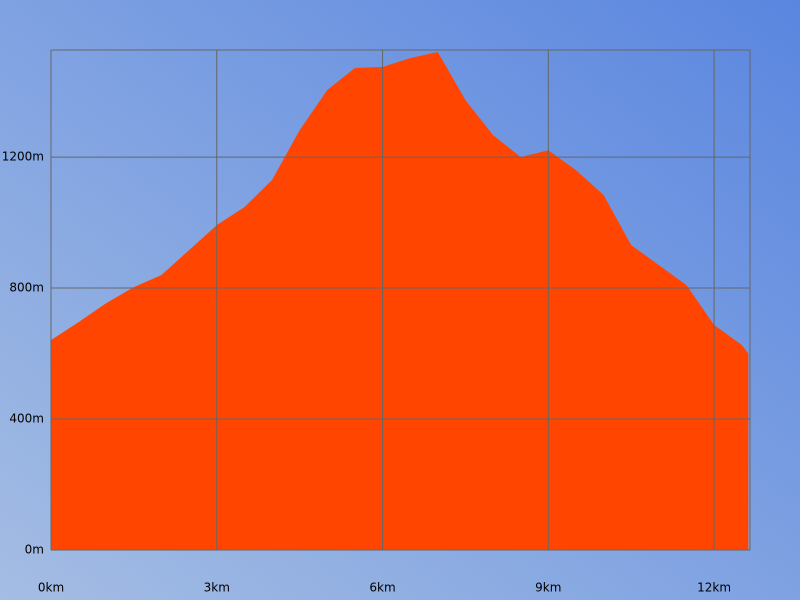 The width and height of the screenshot is (800, 600). Describe the element at coordinates (26, 288) in the screenshot. I see `y-tick-label: 800m` at that location.